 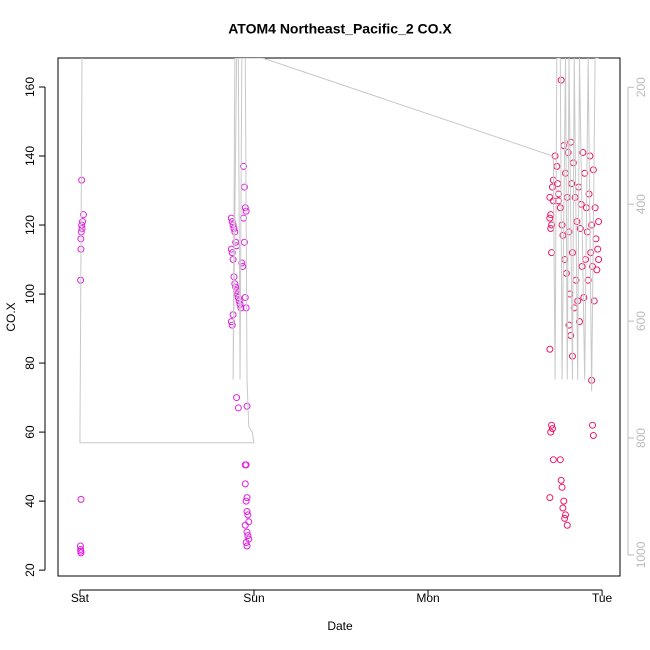 I want to click on x-tick-label: Mon, so click(x=427, y=598).